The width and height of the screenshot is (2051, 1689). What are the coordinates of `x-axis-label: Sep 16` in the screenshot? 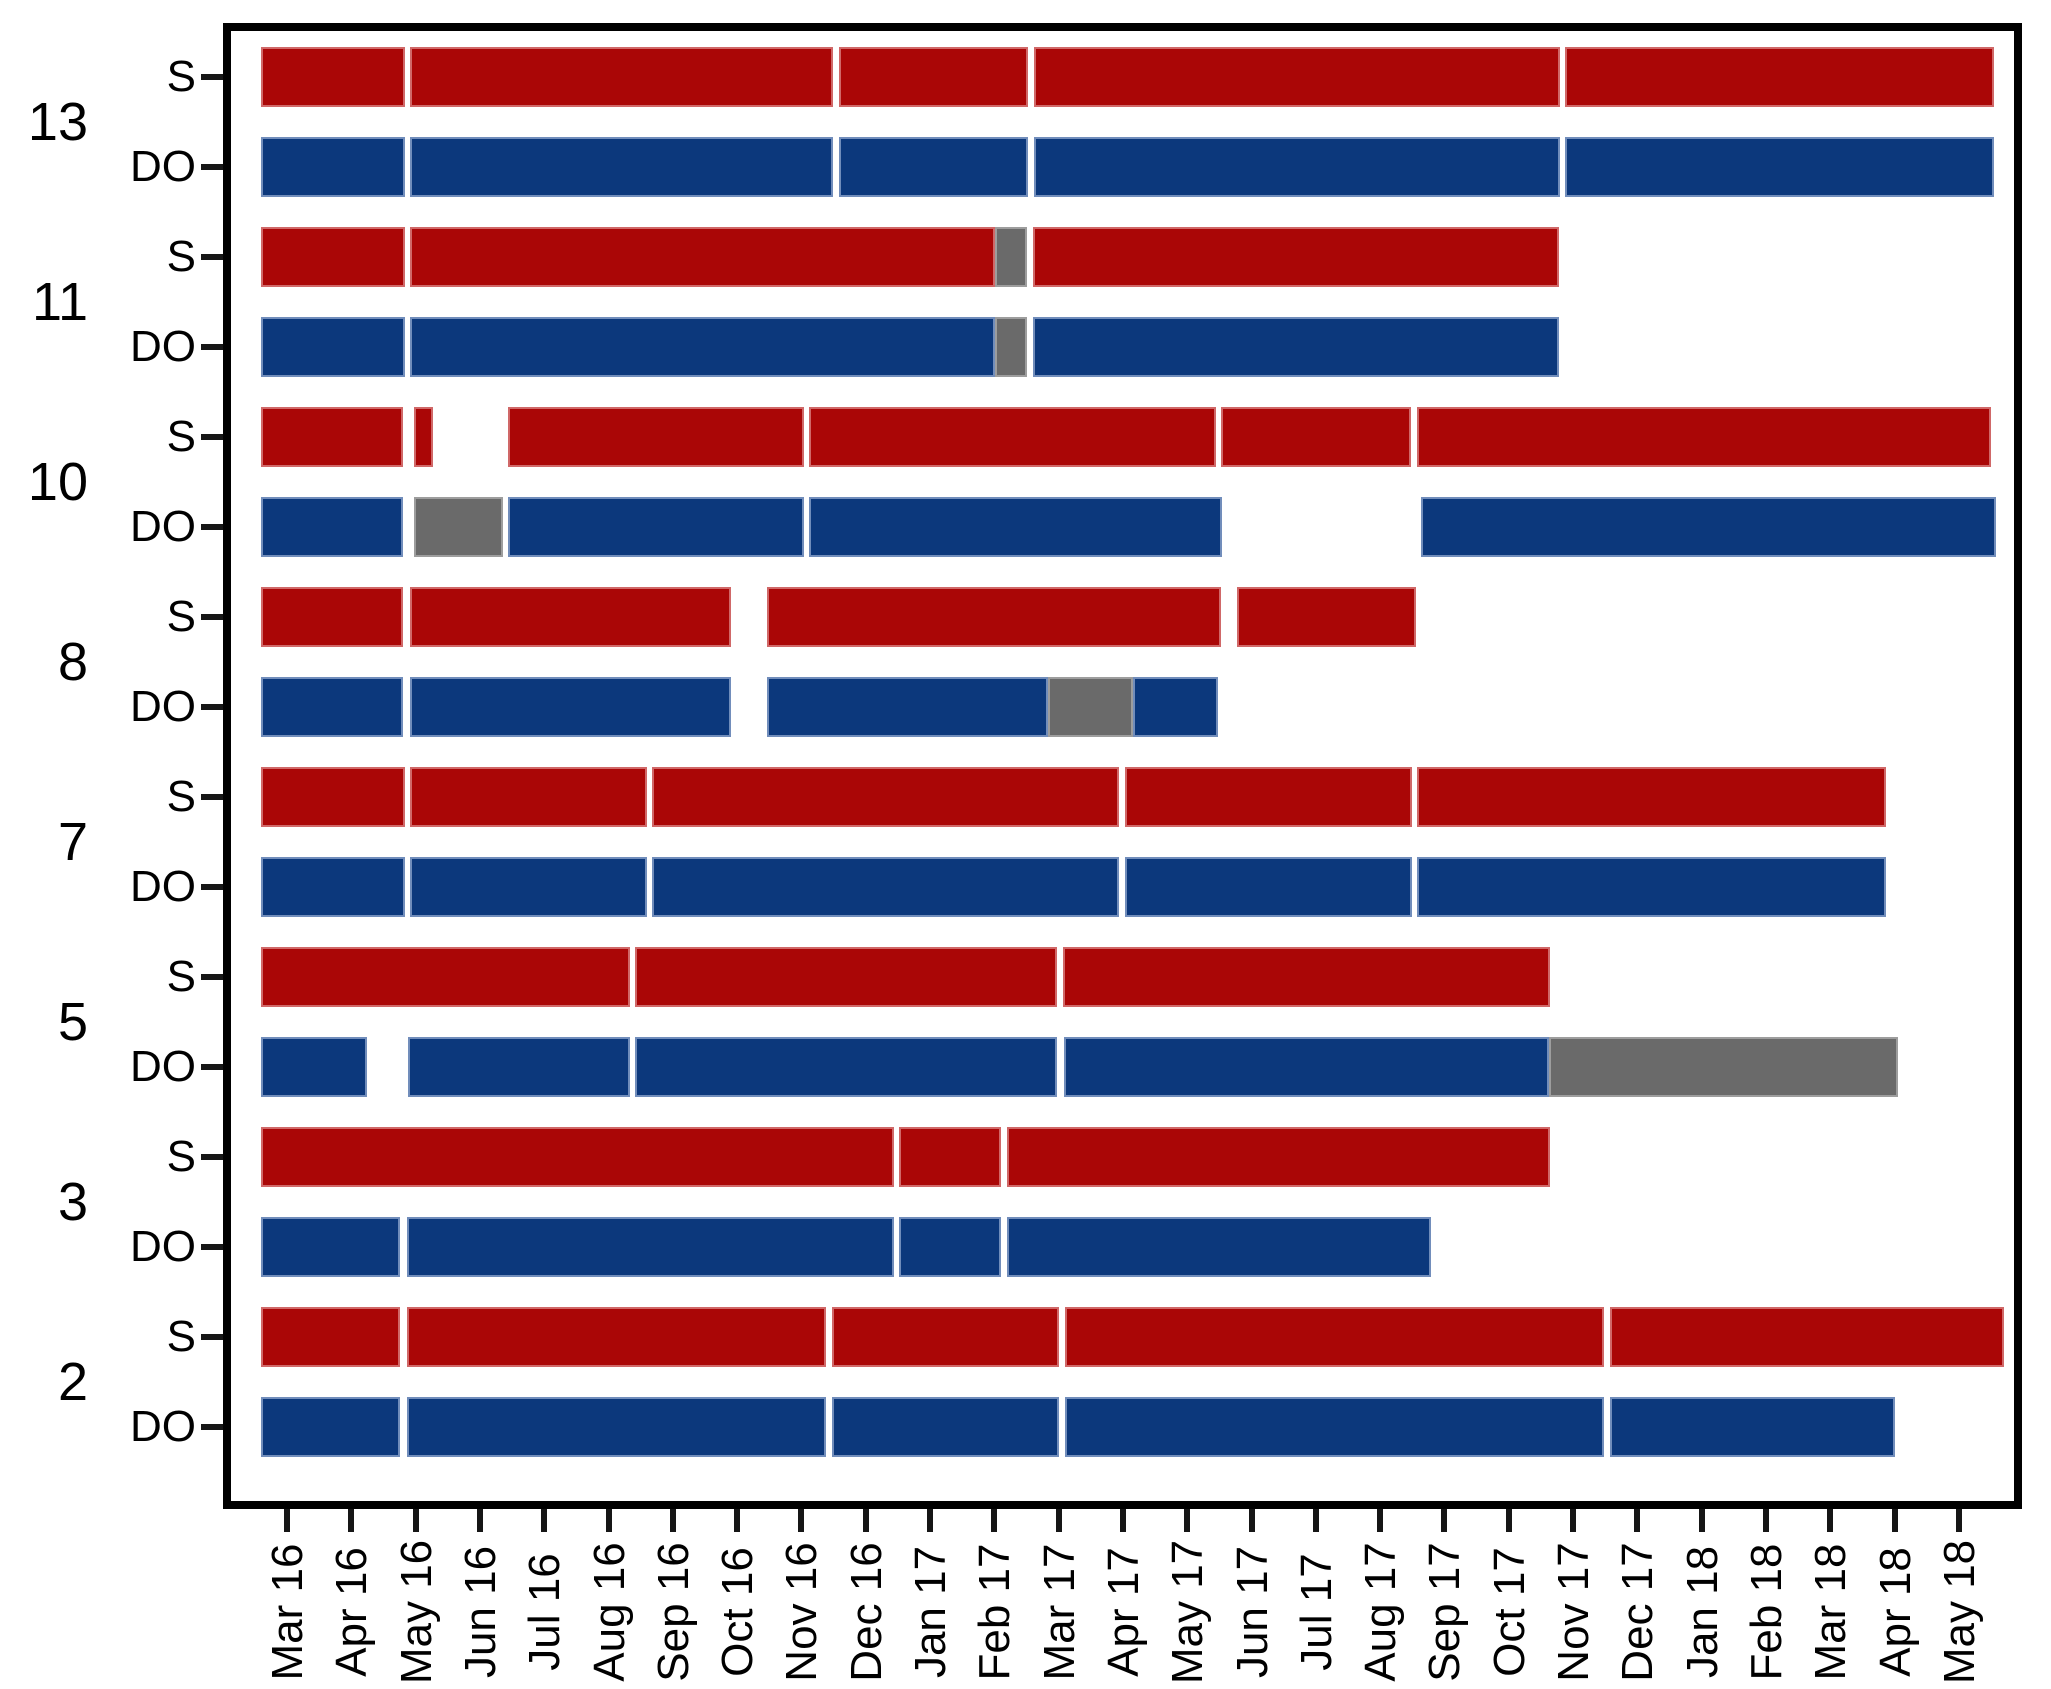 It's located at (673, 1612).